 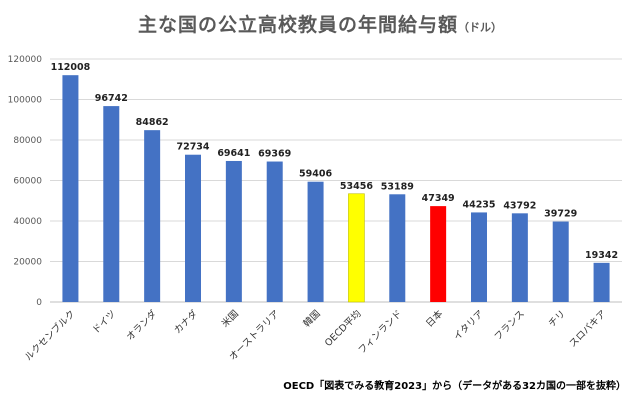 What do you see at coordinates (152, 122) in the screenshot?
I see `data-label: 84862` at bounding box center [152, 122].